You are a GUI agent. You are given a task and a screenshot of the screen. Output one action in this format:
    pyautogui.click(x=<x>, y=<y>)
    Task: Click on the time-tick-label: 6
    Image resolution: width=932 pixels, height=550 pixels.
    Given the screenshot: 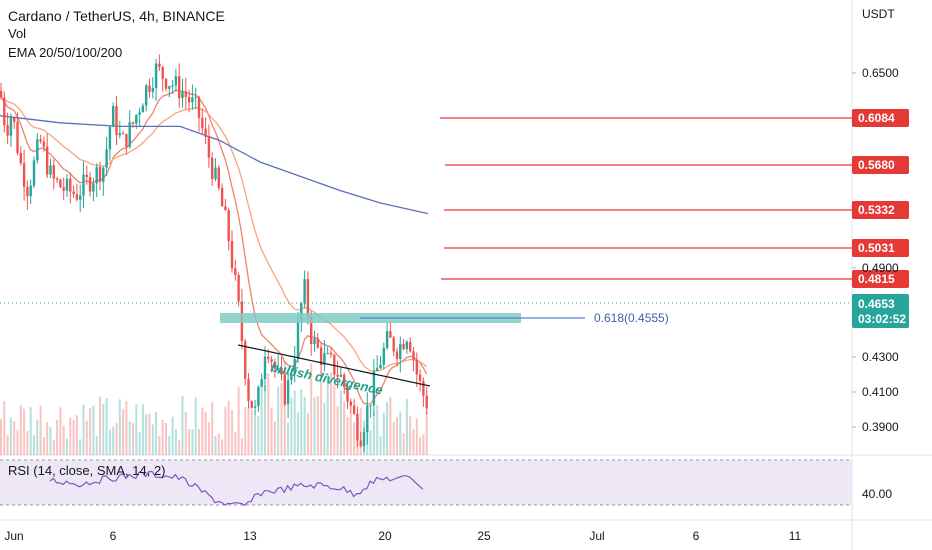 What is the action you would take?
    pyautogui.click(x=696, y=536)
    